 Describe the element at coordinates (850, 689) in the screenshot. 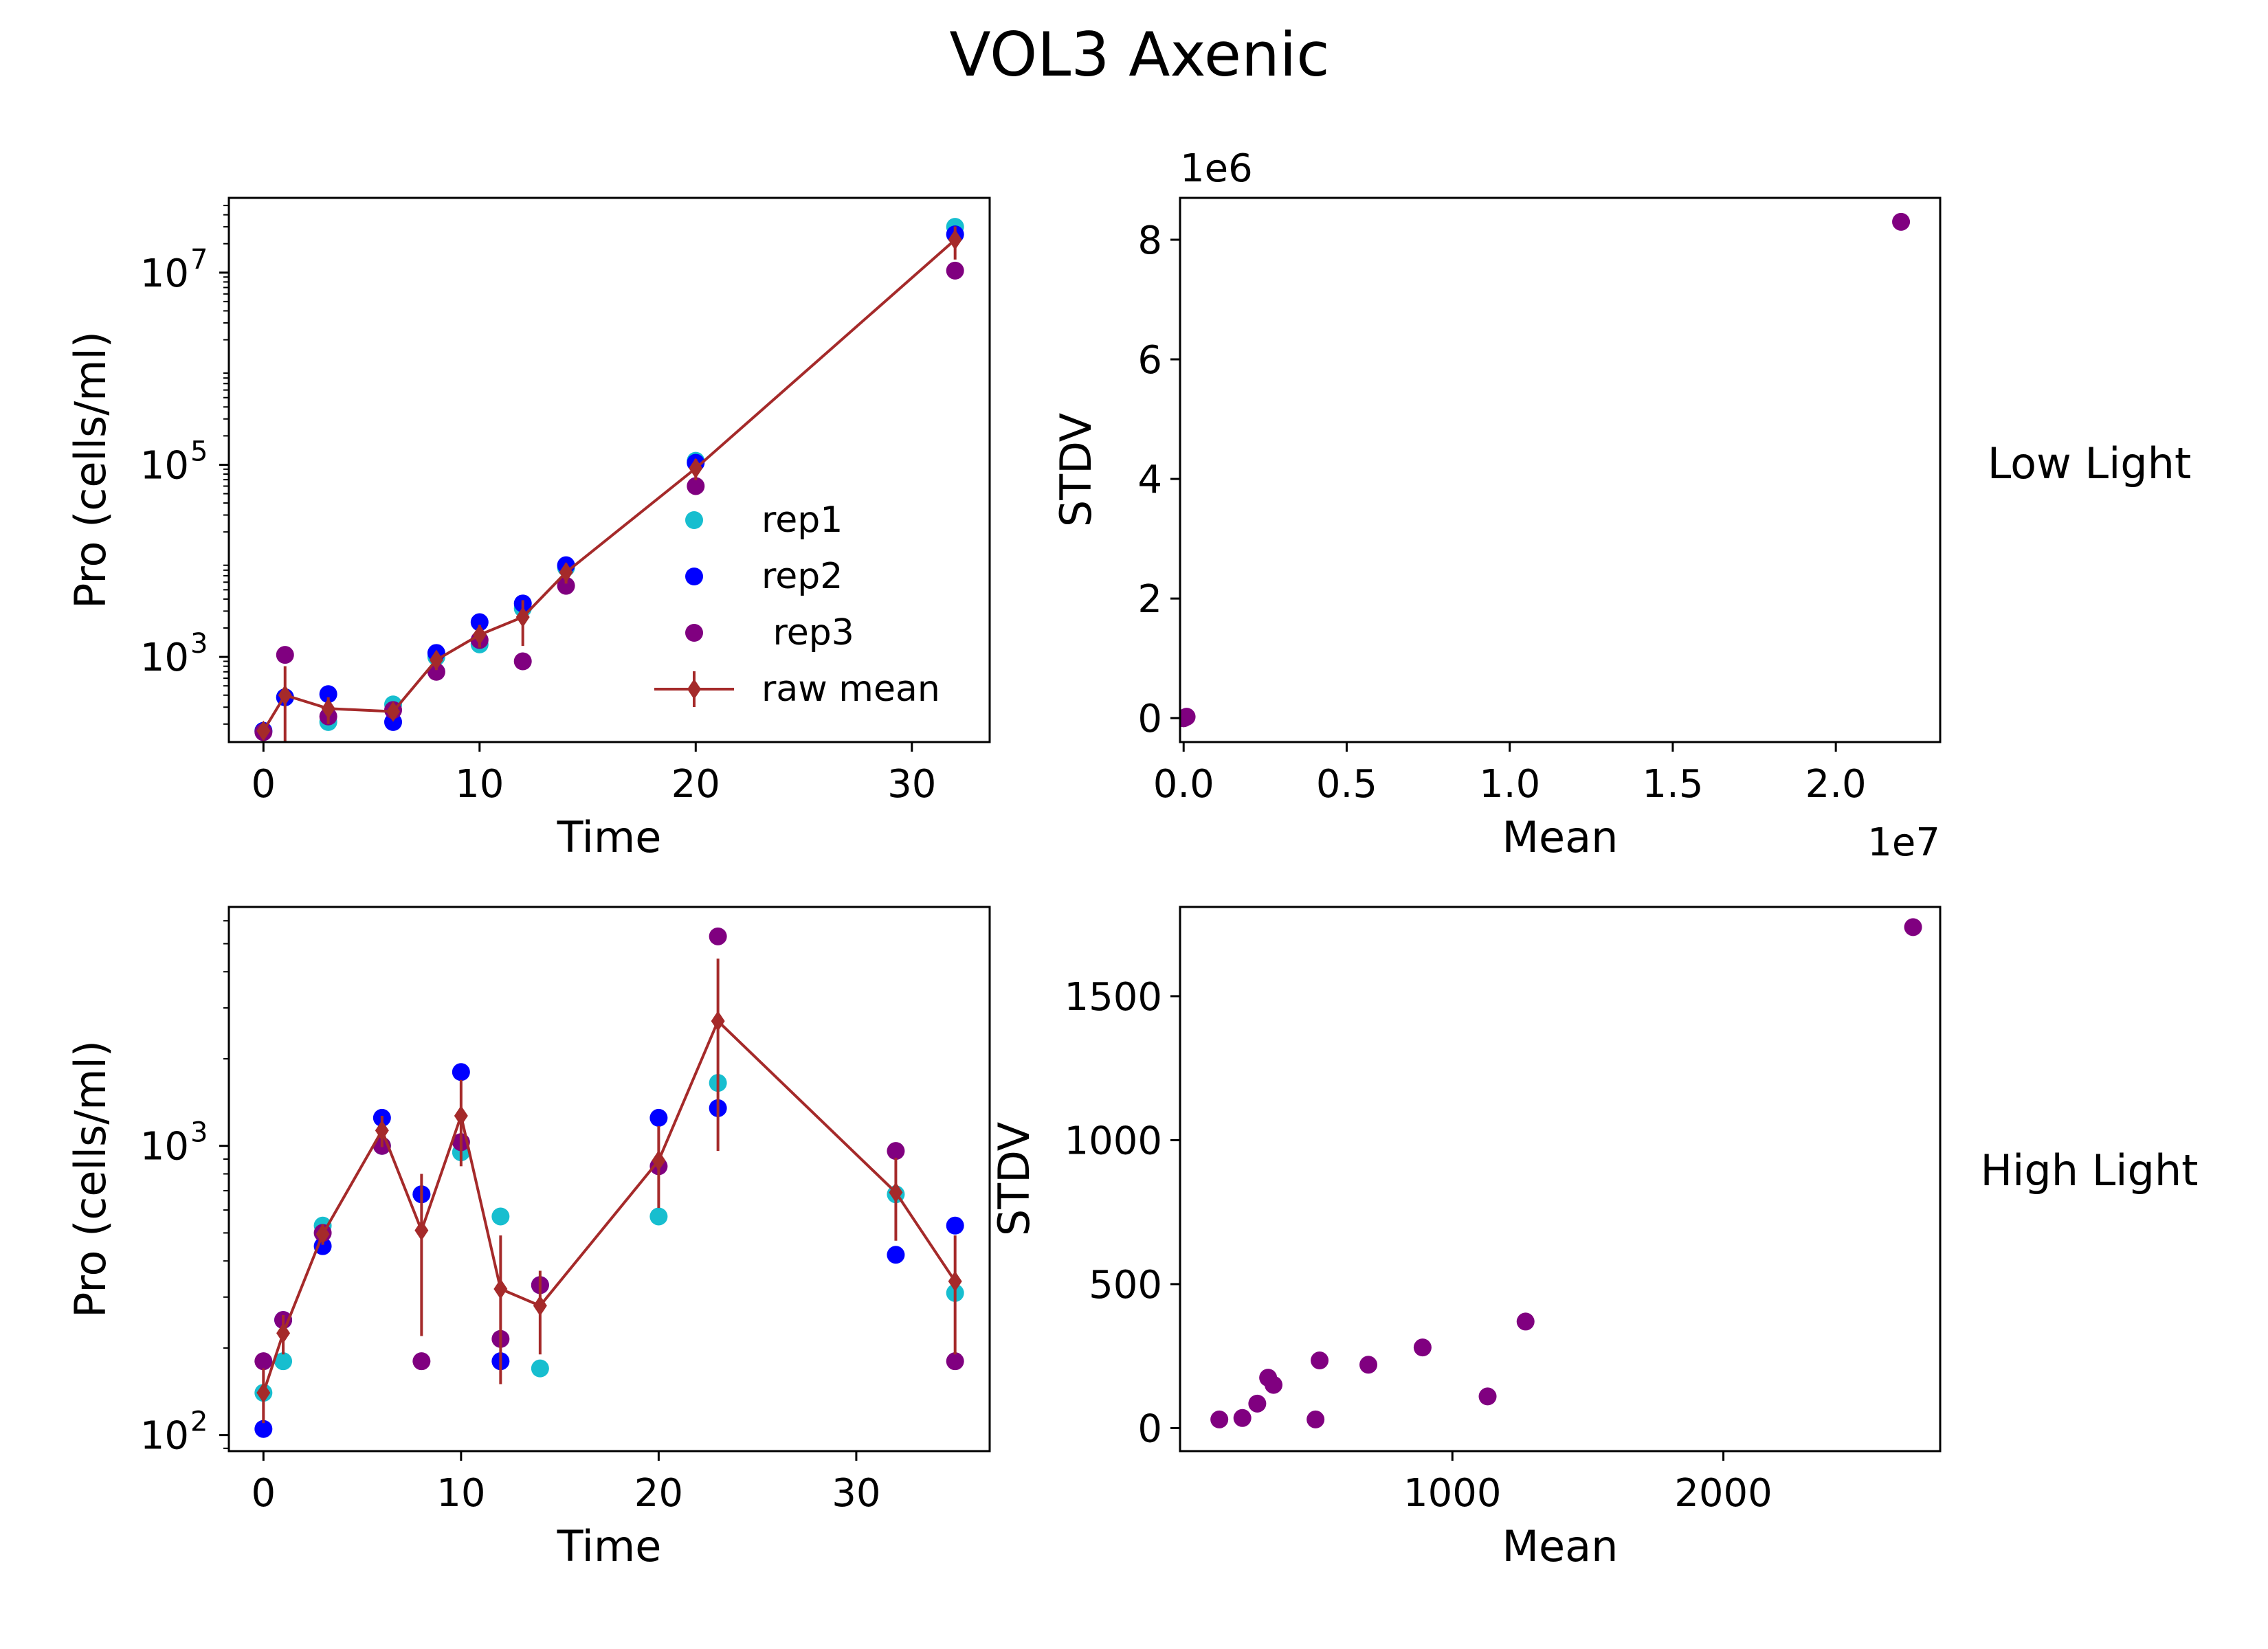

I see `legend-label: raw mean` at that location.